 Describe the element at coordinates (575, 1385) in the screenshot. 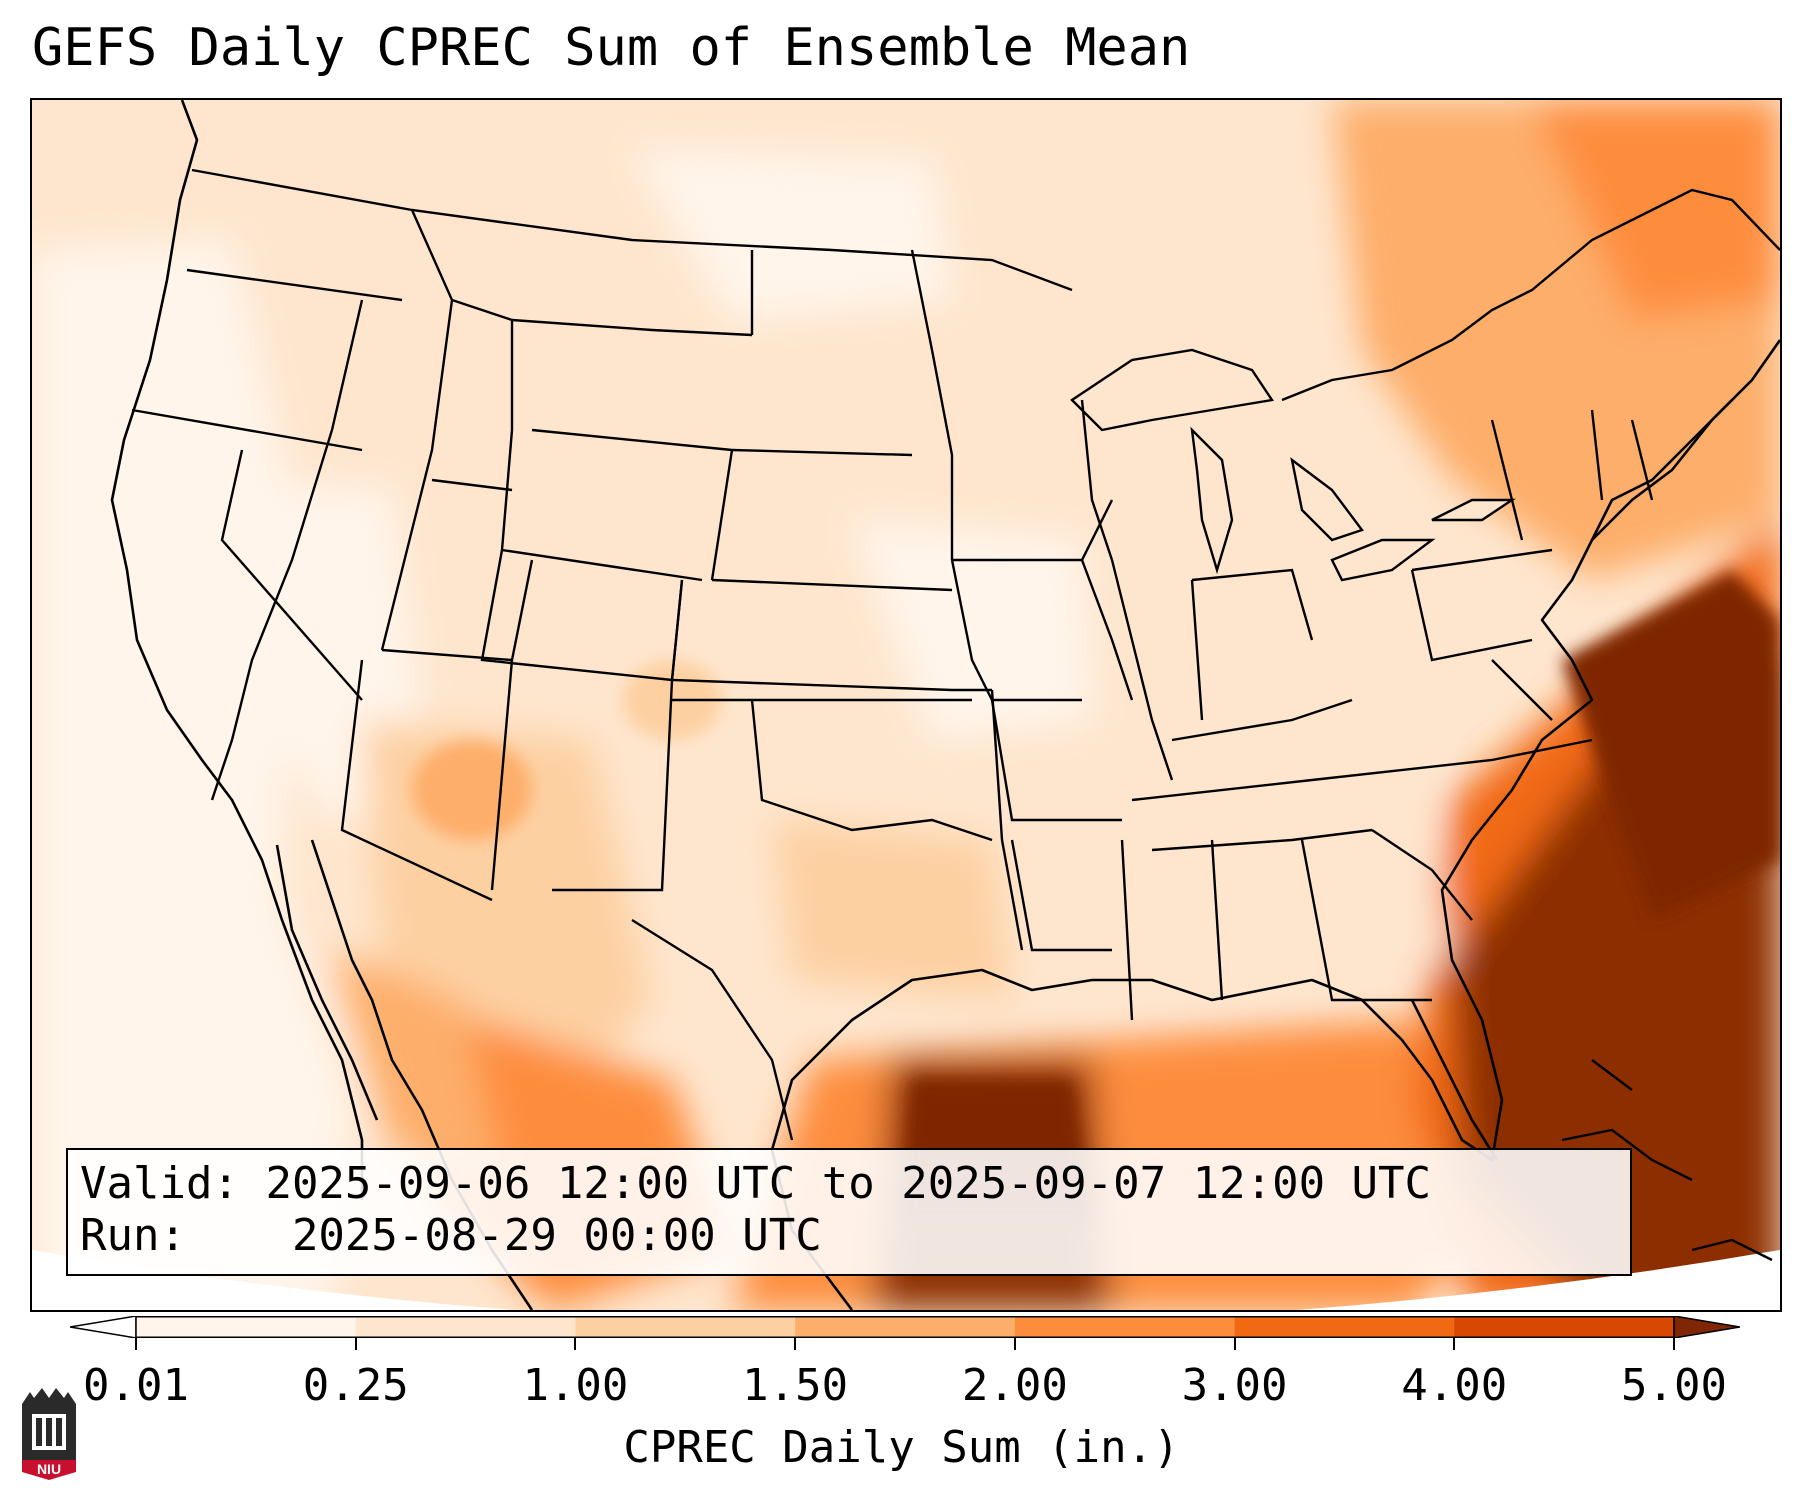

I see `colorbar-tick-label: 1.00` at that location.